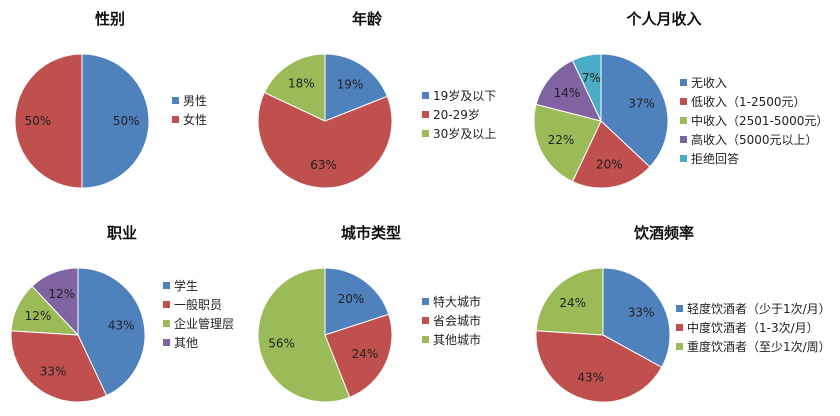 Image resolution: width=840 pixels, height=416 pixels. I want to click on slice-percent-label: 18%, so click(301, 84).